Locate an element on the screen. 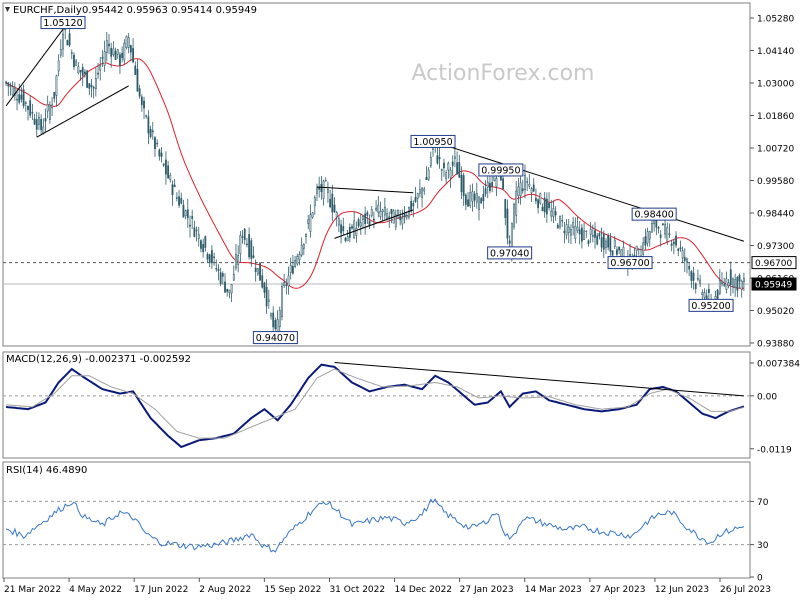 Image resolution: width=800 pixels, height=600 pixels. time-tick-label: 21 Mar 2022 is located at coordinates (32, 590).